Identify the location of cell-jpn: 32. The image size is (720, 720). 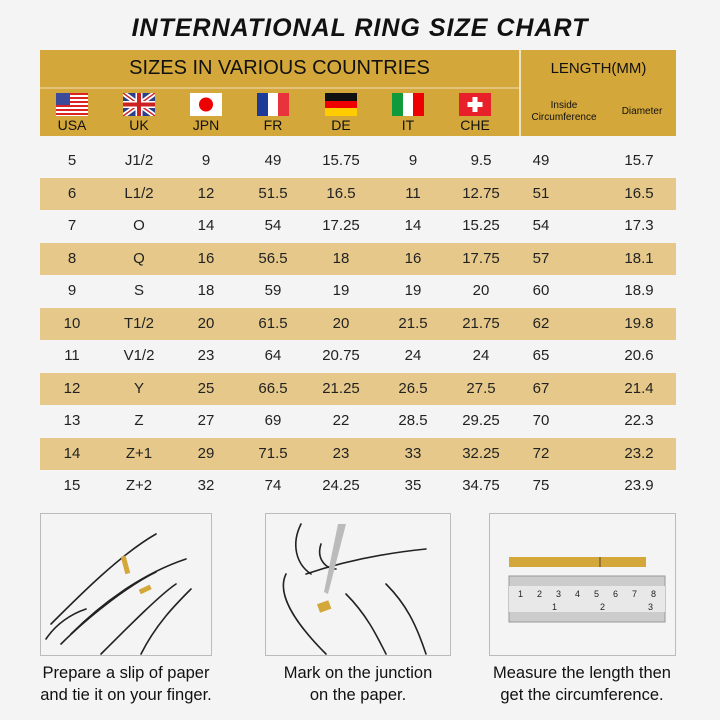
(206, 485).